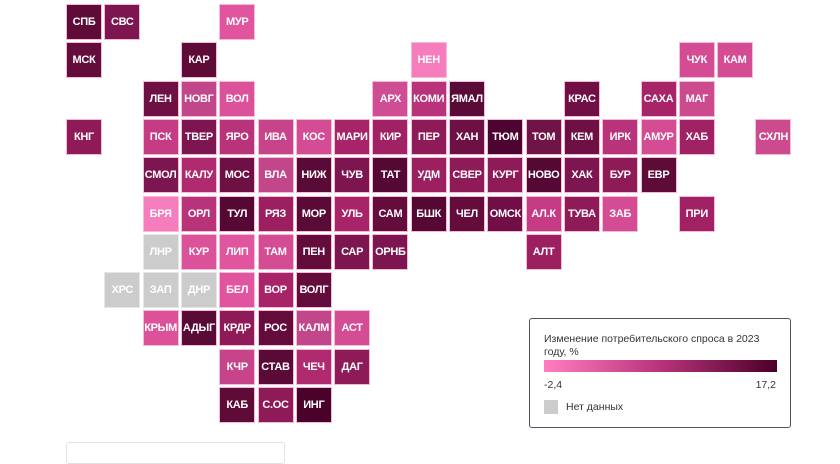  I want to click on region-tile: АДЫГ, so click(198, 328).